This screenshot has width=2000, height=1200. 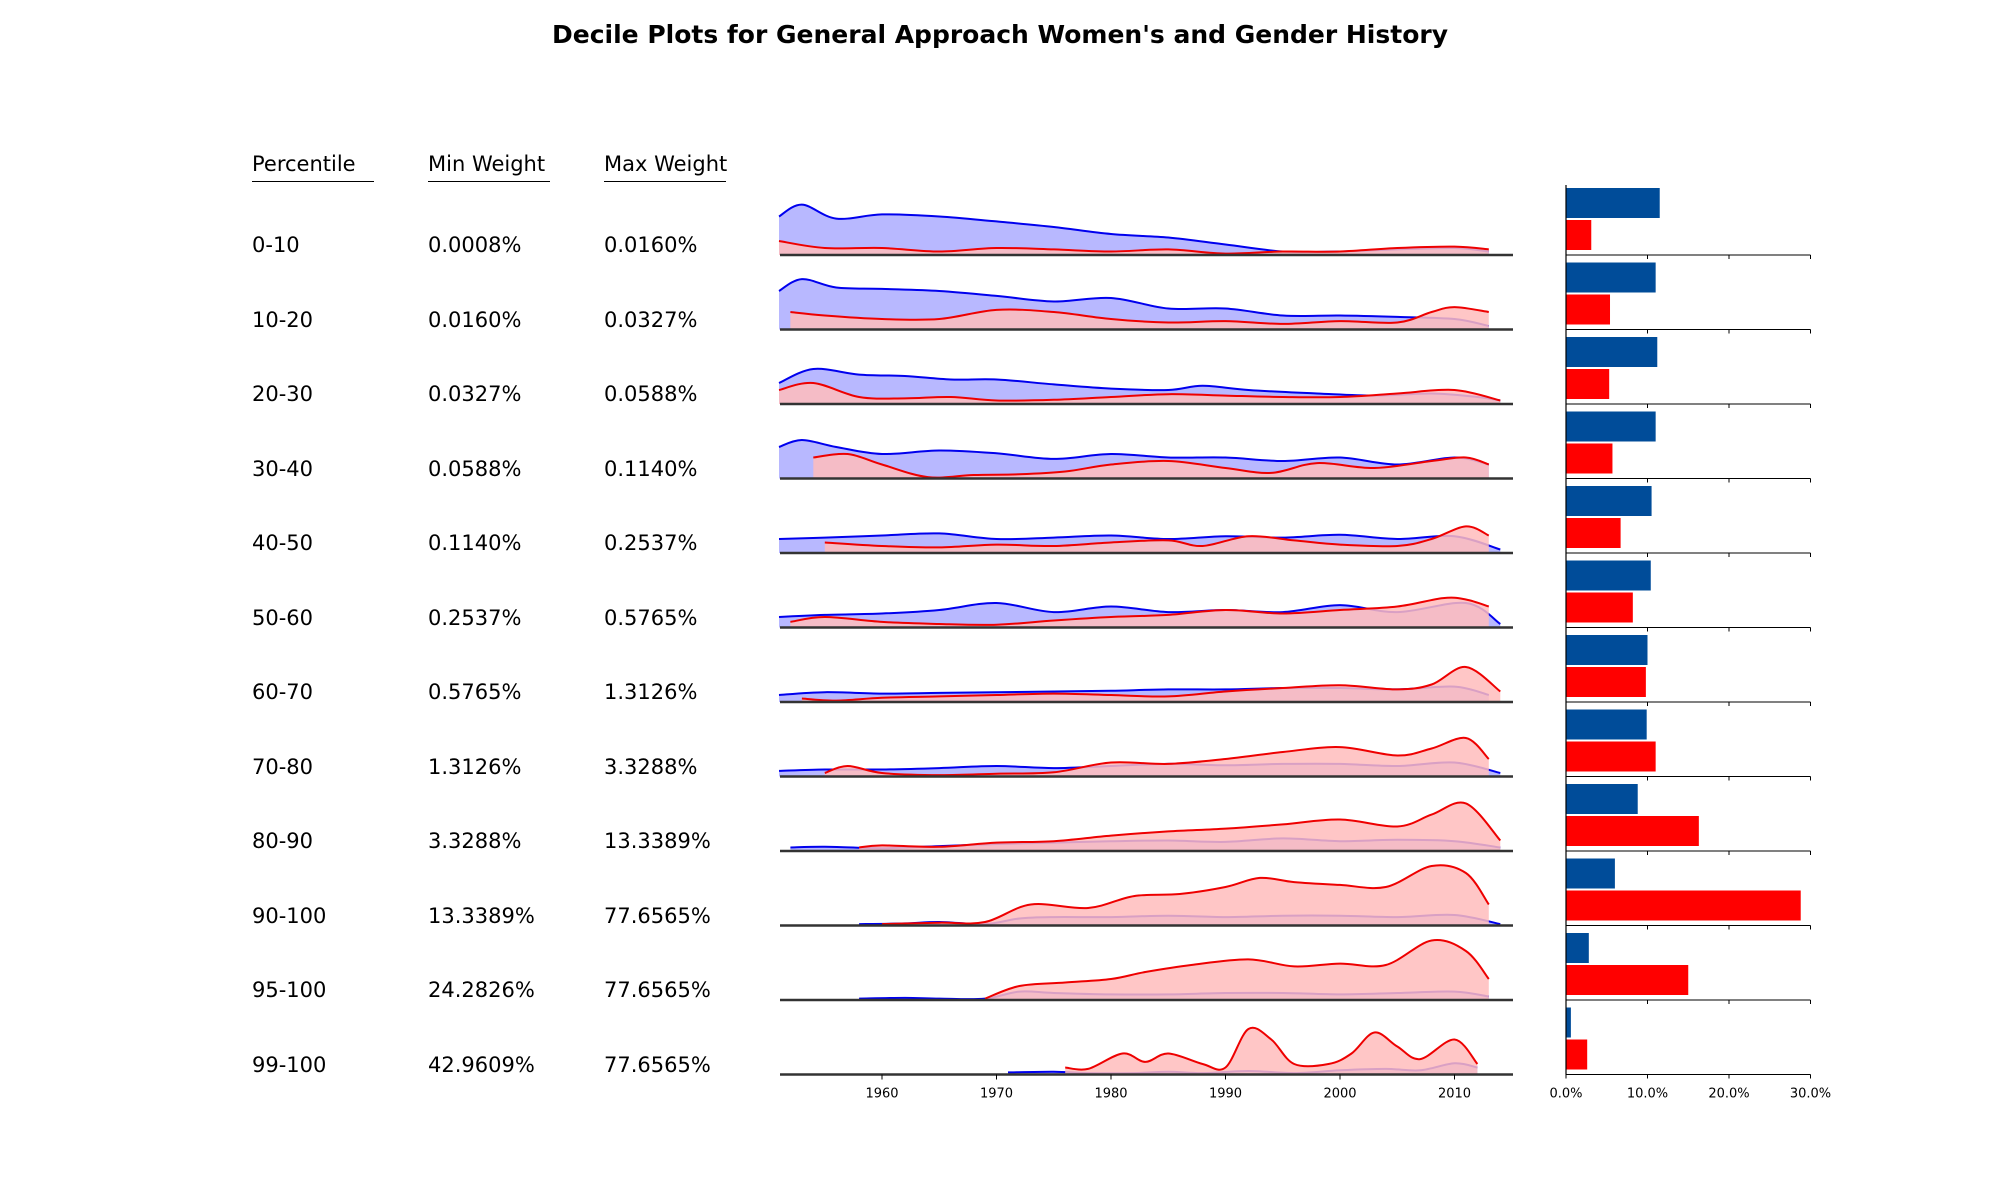 I want to click on row-percentile-cell: 99-100, so click(x=289, y=1064).